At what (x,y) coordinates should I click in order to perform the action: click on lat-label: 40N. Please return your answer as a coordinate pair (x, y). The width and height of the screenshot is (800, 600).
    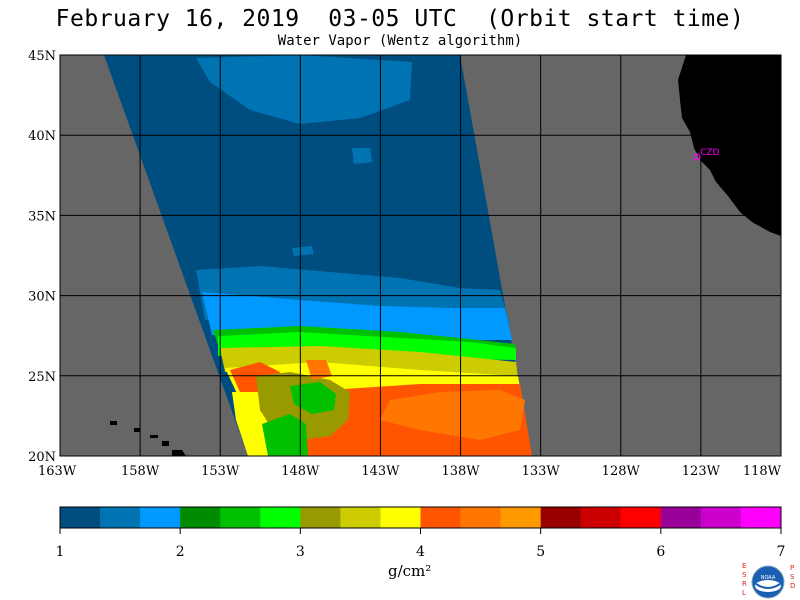
    Looking at the image, I should click on (42, 136).